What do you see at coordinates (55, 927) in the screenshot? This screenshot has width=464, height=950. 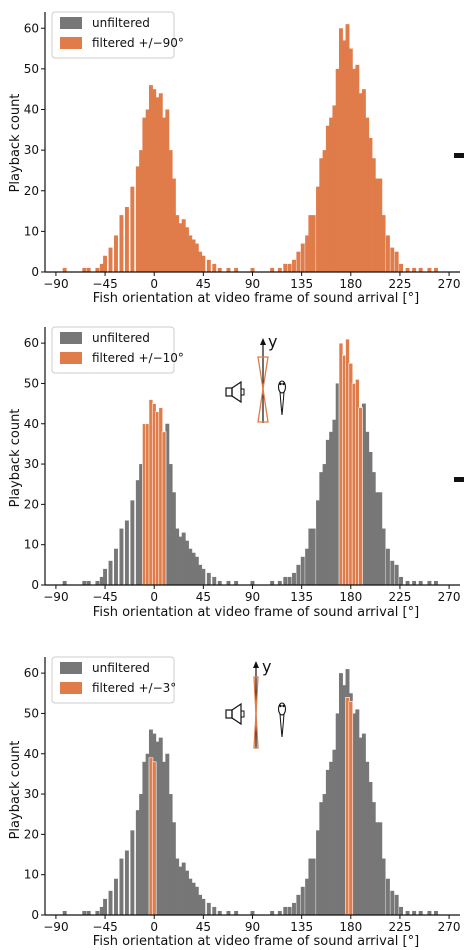 I see `x-tick-label: −90` at bounding box center [55, 927].